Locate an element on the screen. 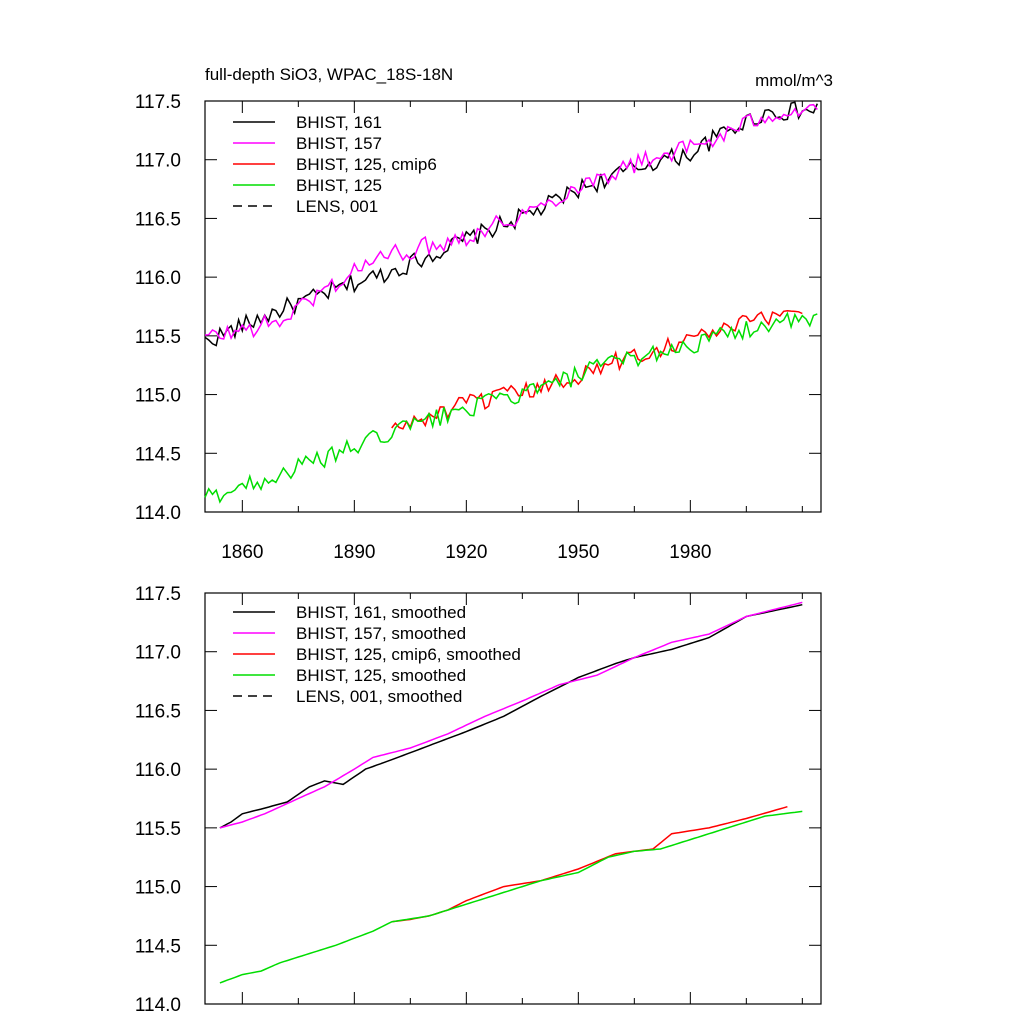 This screenshot has width=1024, height=1024. x-tick-label: 1980 is located at coordinates (690, 552).